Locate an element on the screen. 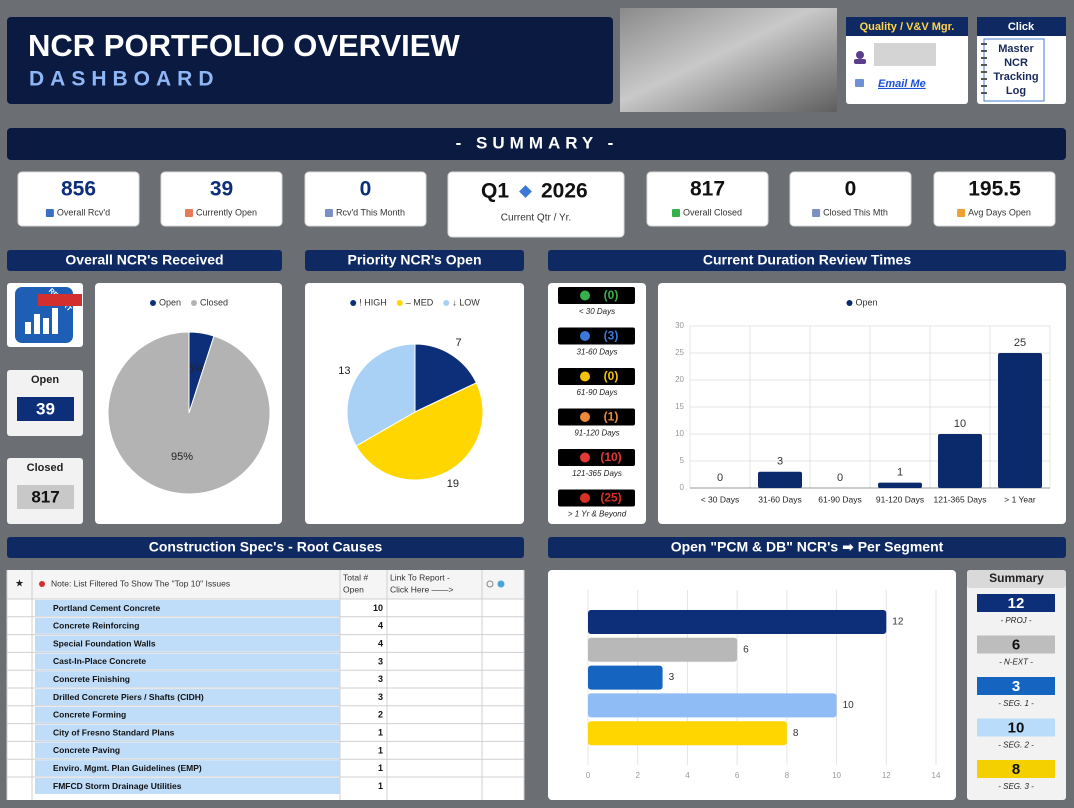 This screenshot has width=1074, height=808. x-tick-label: 8 is located at coordinates (787, 775).